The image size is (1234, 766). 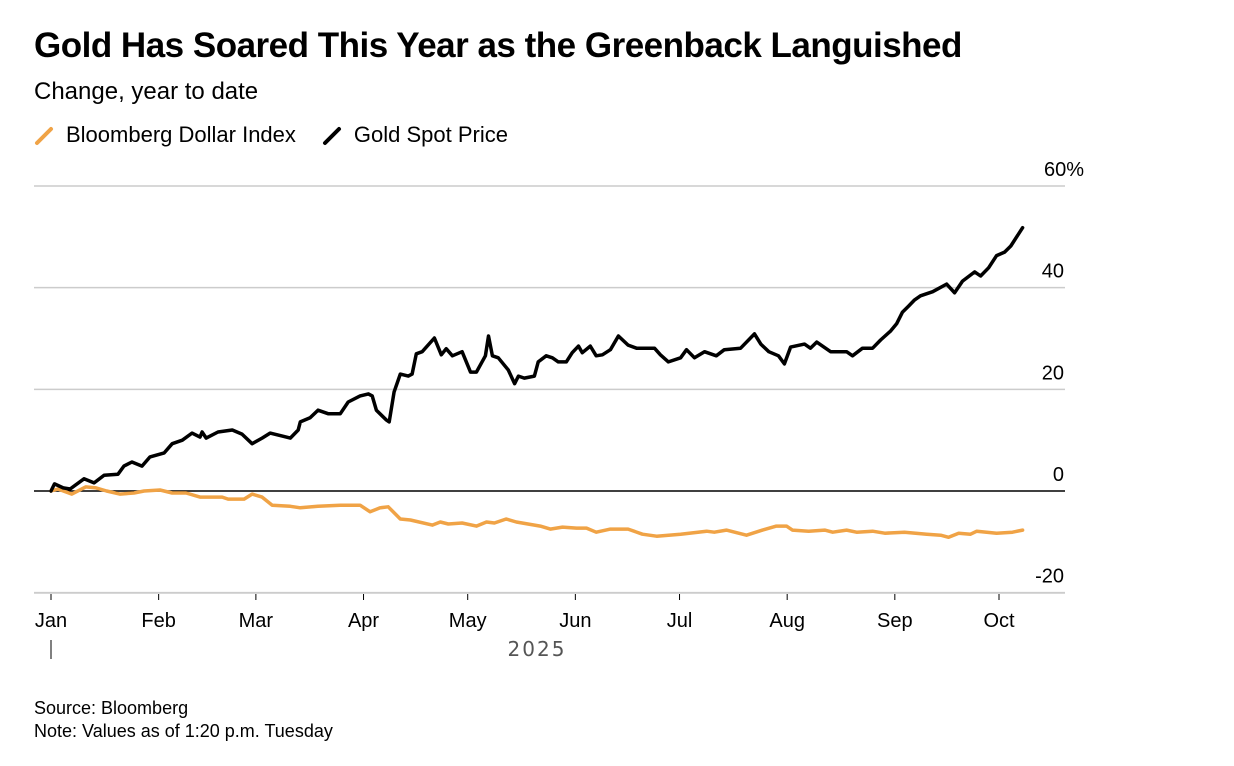 I want to click on source-note: Source: Bloomberg, so click(x=111, y=708).